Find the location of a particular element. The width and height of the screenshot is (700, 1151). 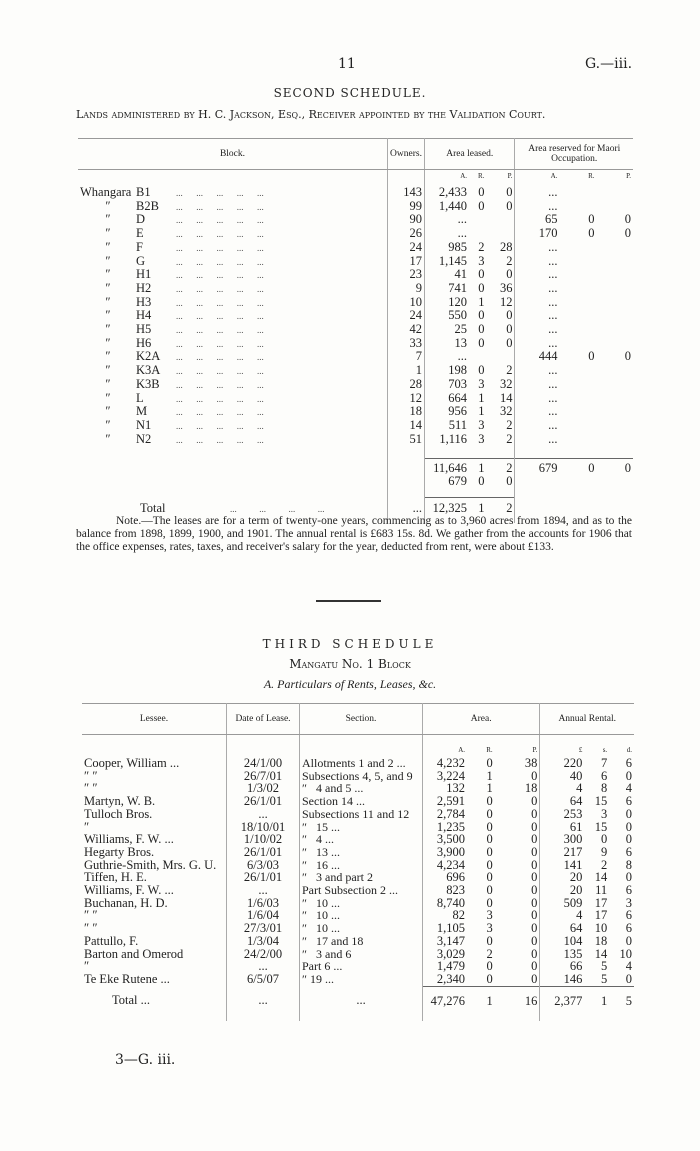

lessee: ″ ″ is located at coordinates (91, 928).